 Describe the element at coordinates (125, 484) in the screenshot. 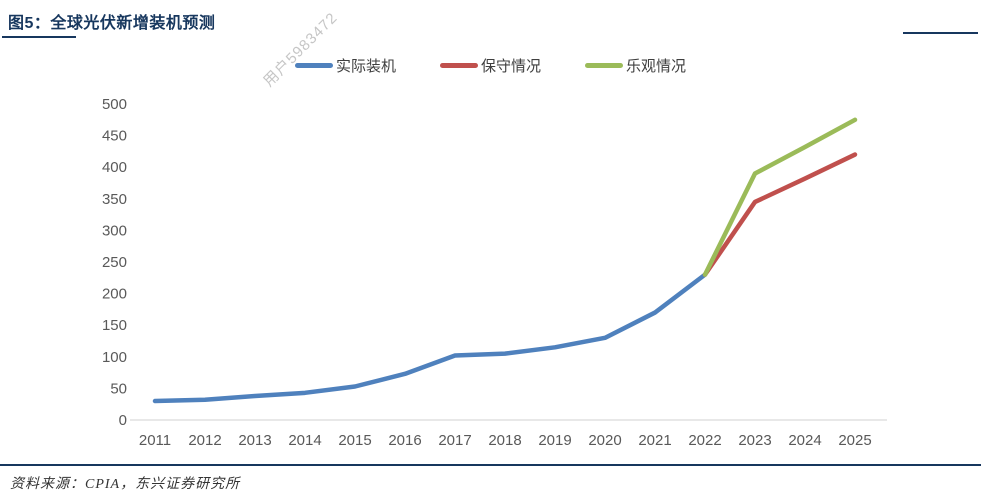

I see `source-note: 资料来源：CPIA，东兴证券研究所` at that location.